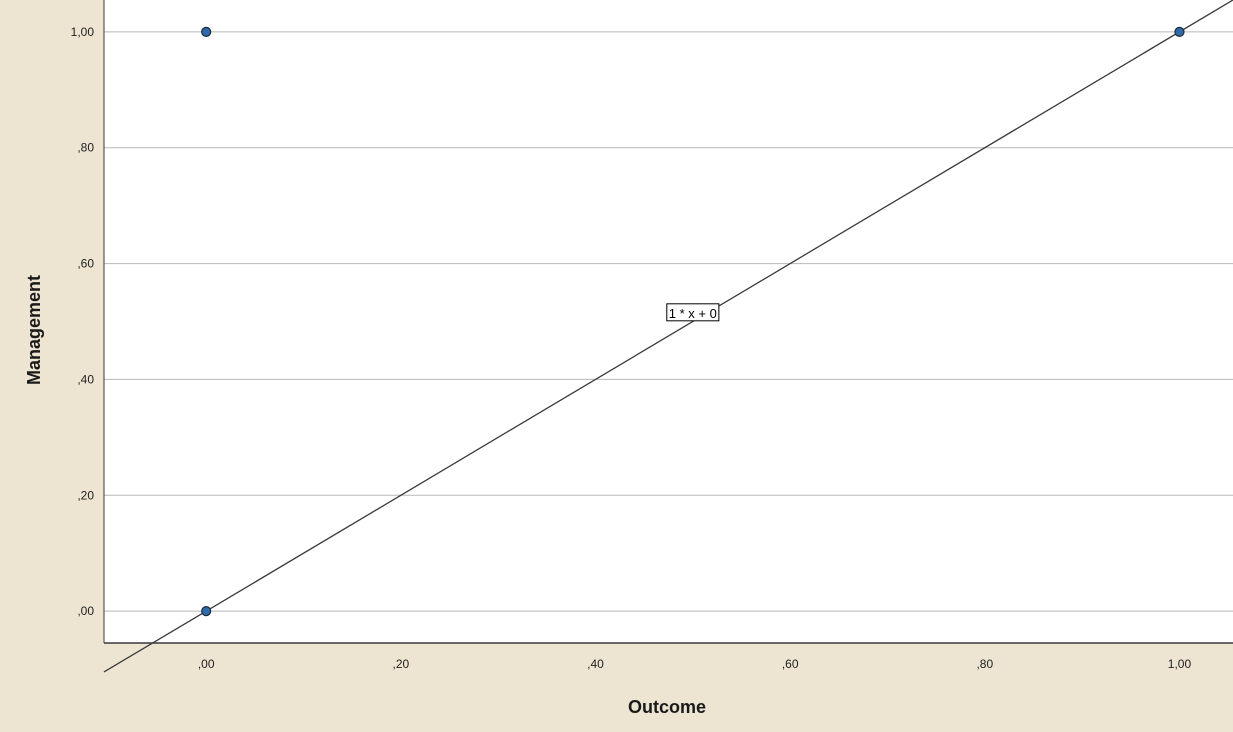 The width and height of the screenshot is (1233, 732). What do you see at coordinates (34, 330) in the screenshot?
I see `y-axis-title: Management` at bounding box center [34, 330].